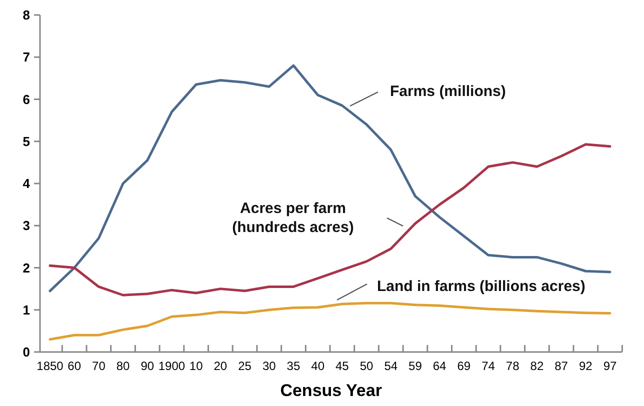  Describe the element at coordinates (330, 321) in the screenshot. I see `line-series` at that location.